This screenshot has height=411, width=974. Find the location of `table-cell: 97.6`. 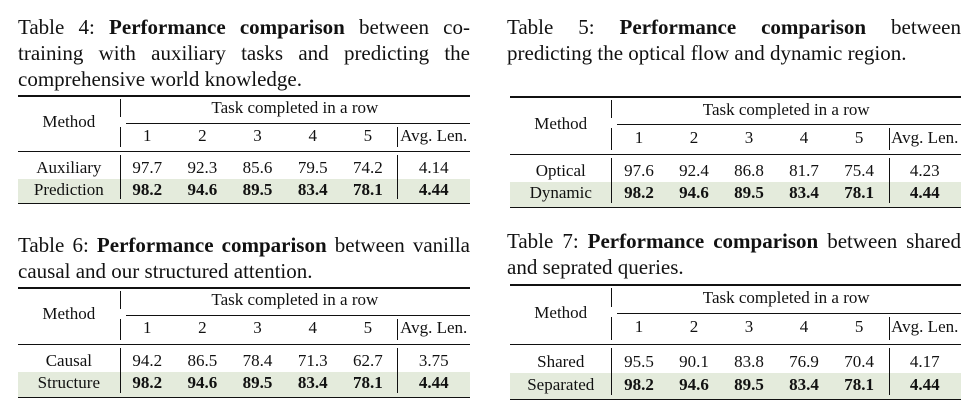

table-cell: 97.6 is located at coordinates (639, 171).